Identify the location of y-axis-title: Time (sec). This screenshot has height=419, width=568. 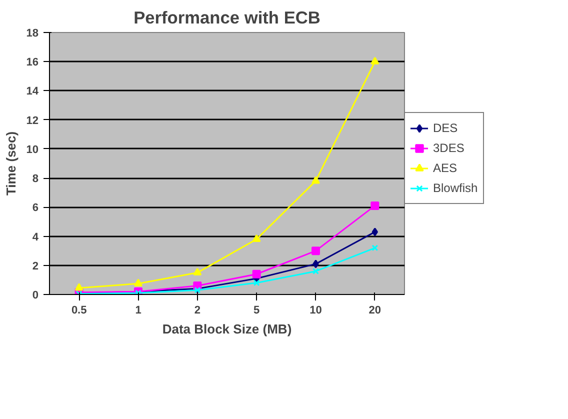
(10, 163).